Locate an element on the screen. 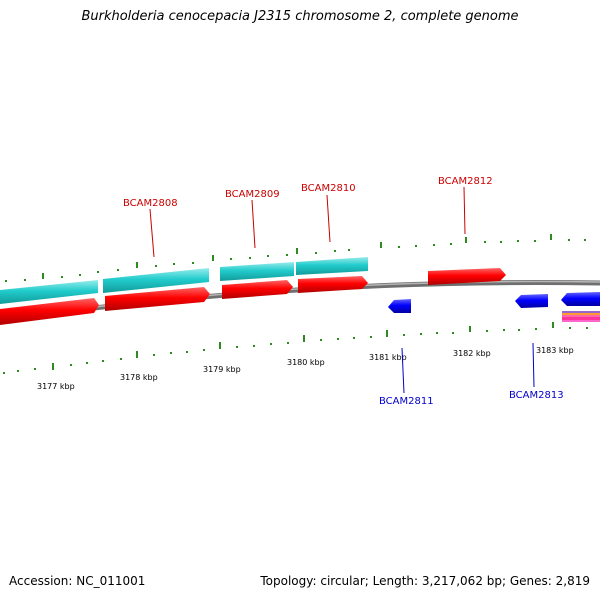  scale-label: 3179 kbp is located at coordinates (222, 369).